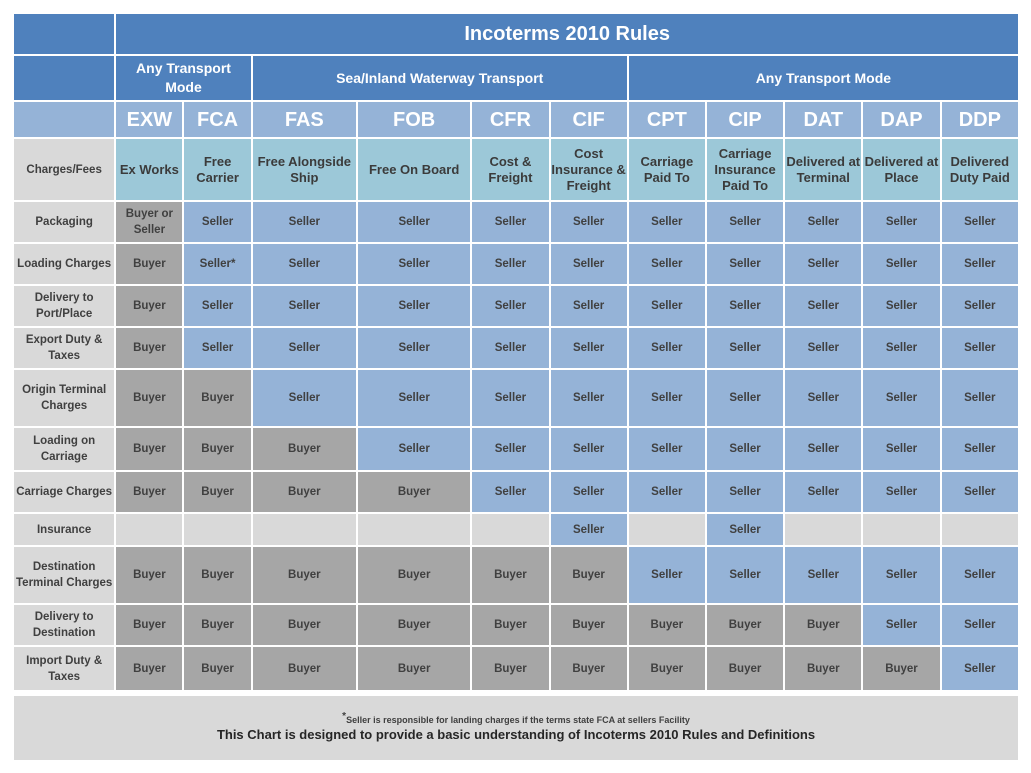 The width and height of the screenshot is (1031, 773). What do you see at coordinates (64, 449) in the screenshot?
I see `row-label: Loading on Carriage` at bounding box center [64, 449].